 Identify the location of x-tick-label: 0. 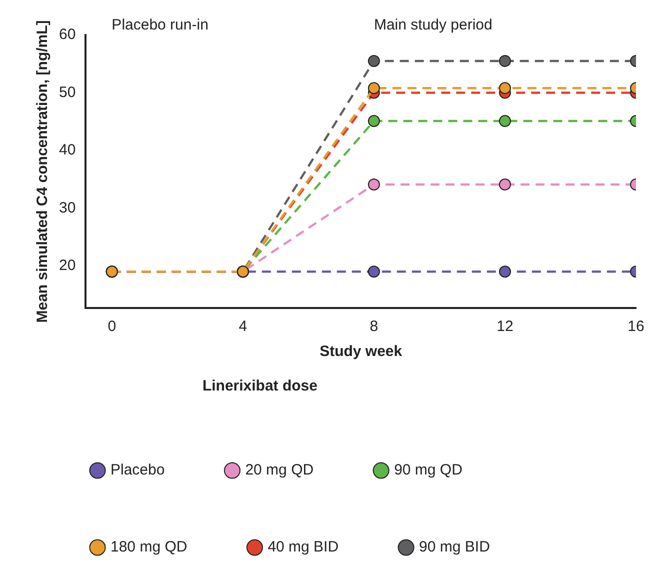
(112, 327).